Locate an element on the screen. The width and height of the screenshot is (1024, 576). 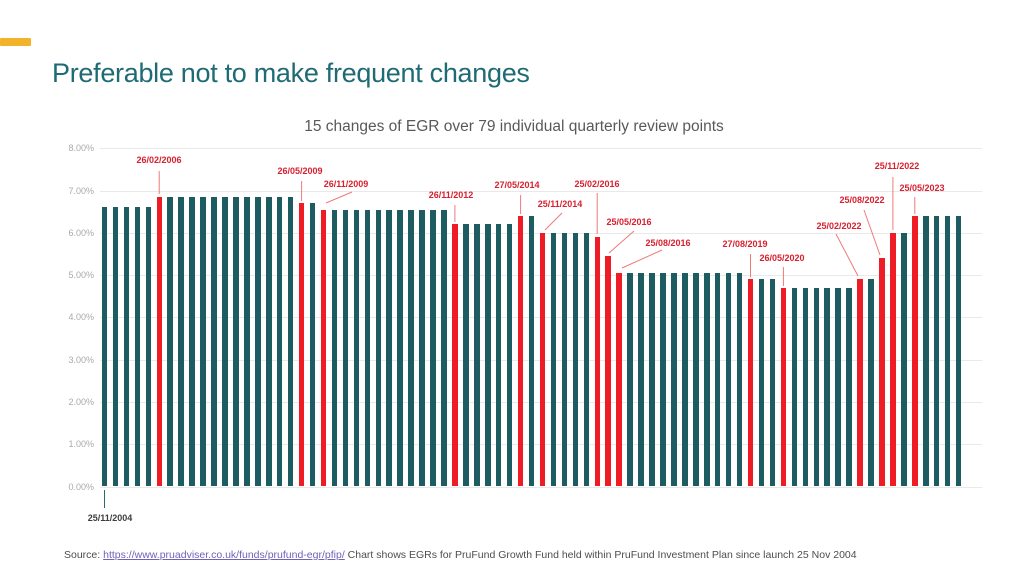
y-tick-label: 4.00% is located at coordinates (81, 317).